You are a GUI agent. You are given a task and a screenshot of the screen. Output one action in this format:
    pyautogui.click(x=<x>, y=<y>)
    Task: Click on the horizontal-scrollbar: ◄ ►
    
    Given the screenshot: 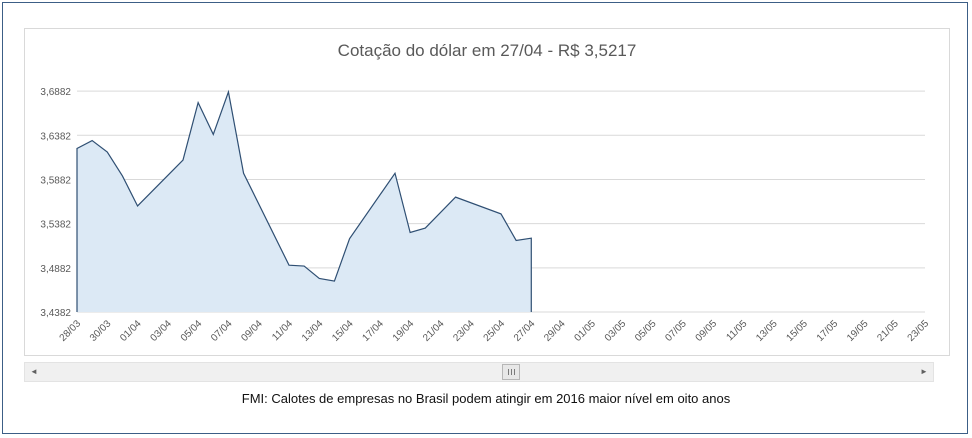 What is the action you would take?
    pyautogui.click(x=479, y=372)
    